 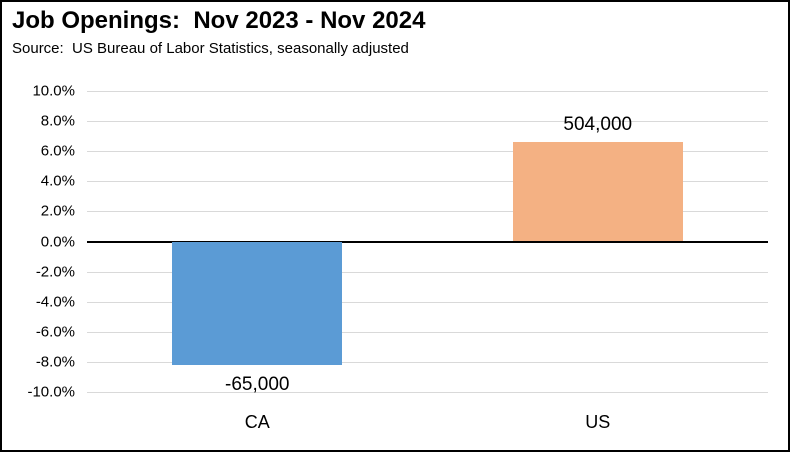 What do you see at coordinates (57, 181) in the screenshot?
I see `y-axis-tick-label: 4.0%` at bounding box center [57, 181].